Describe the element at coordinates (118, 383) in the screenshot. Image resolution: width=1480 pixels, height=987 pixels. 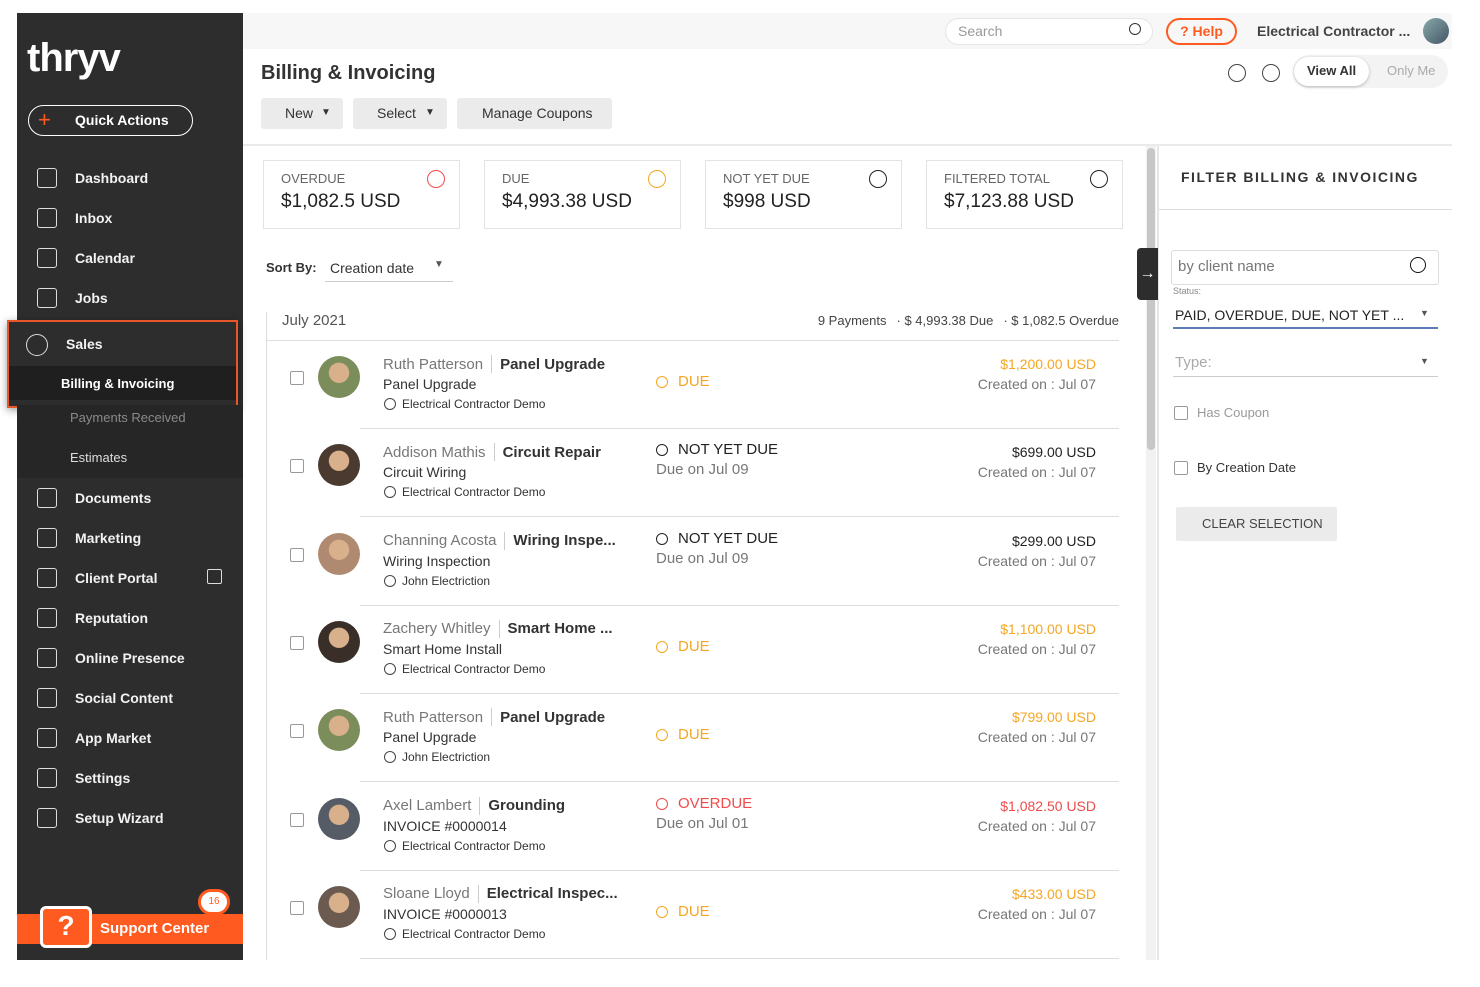
I see `sub-nav-item: Billing & Invoicing` at that location.